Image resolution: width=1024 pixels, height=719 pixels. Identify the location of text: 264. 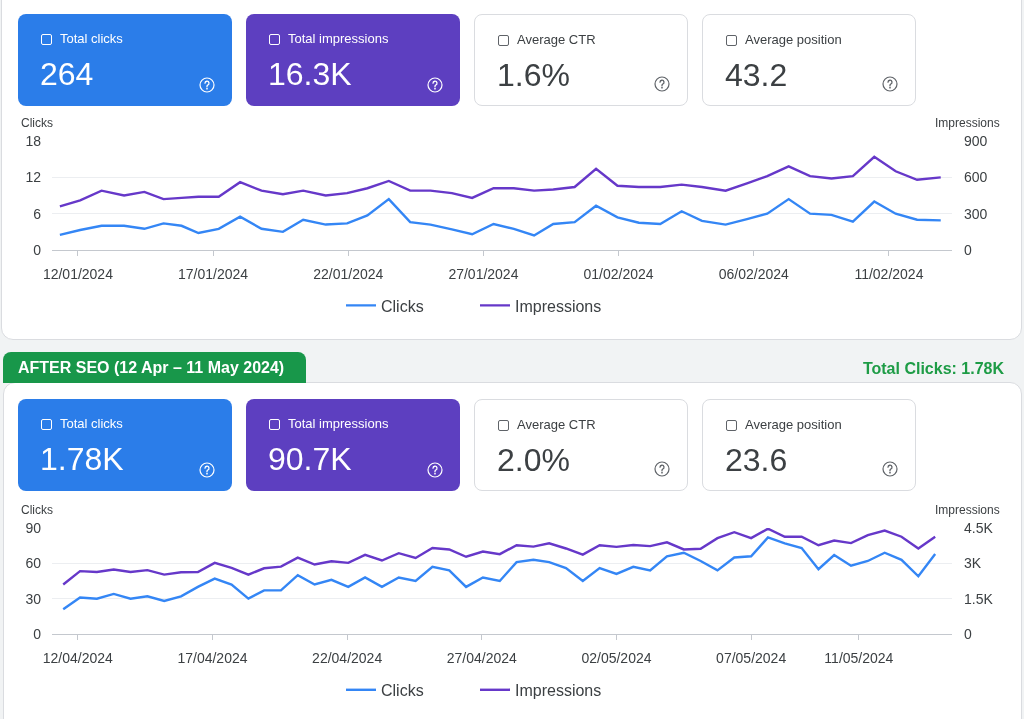
(67, 74).